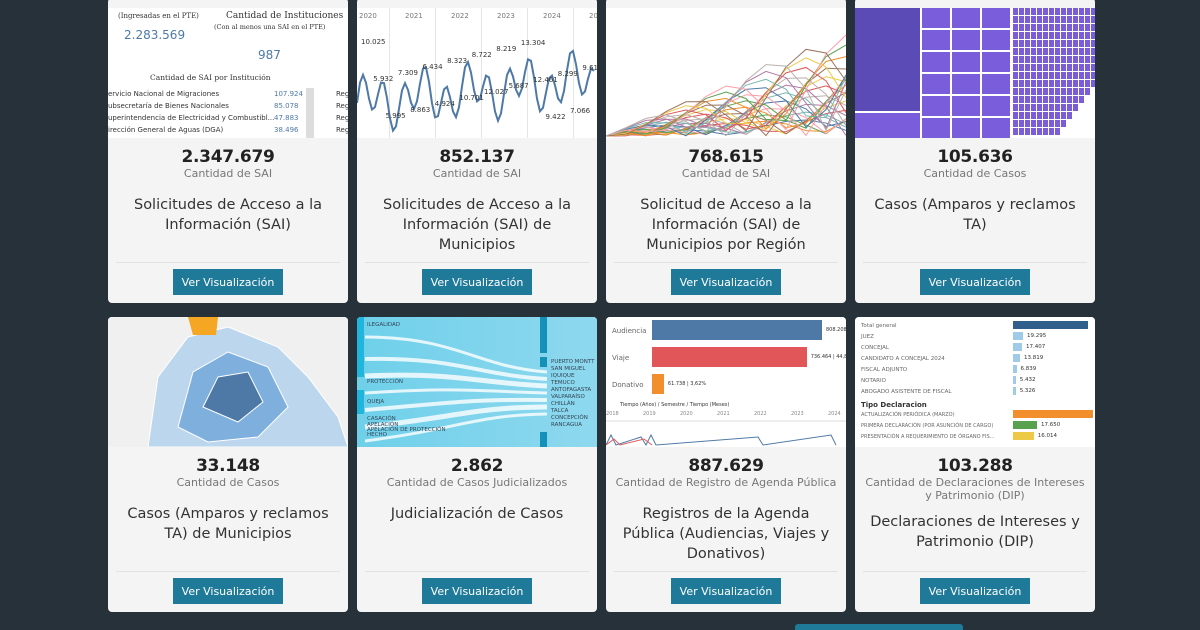 The height and width of the screenshot is (630, 1200). I want to click on cargo-label: JUEZ, so click(867, 337).